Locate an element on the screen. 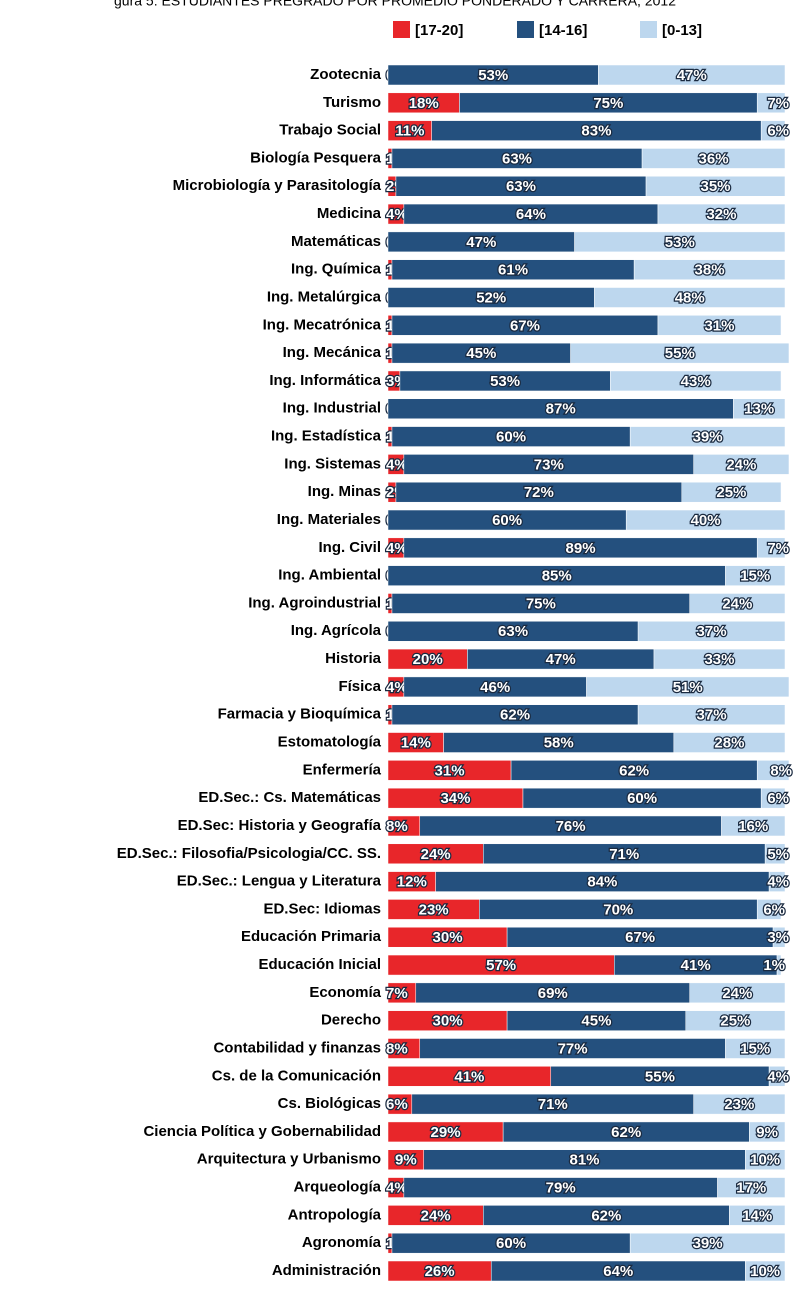 This screenshot has height=1307, width=795. category-label: Ing. Sistemas is located at coordinates (332, 463).